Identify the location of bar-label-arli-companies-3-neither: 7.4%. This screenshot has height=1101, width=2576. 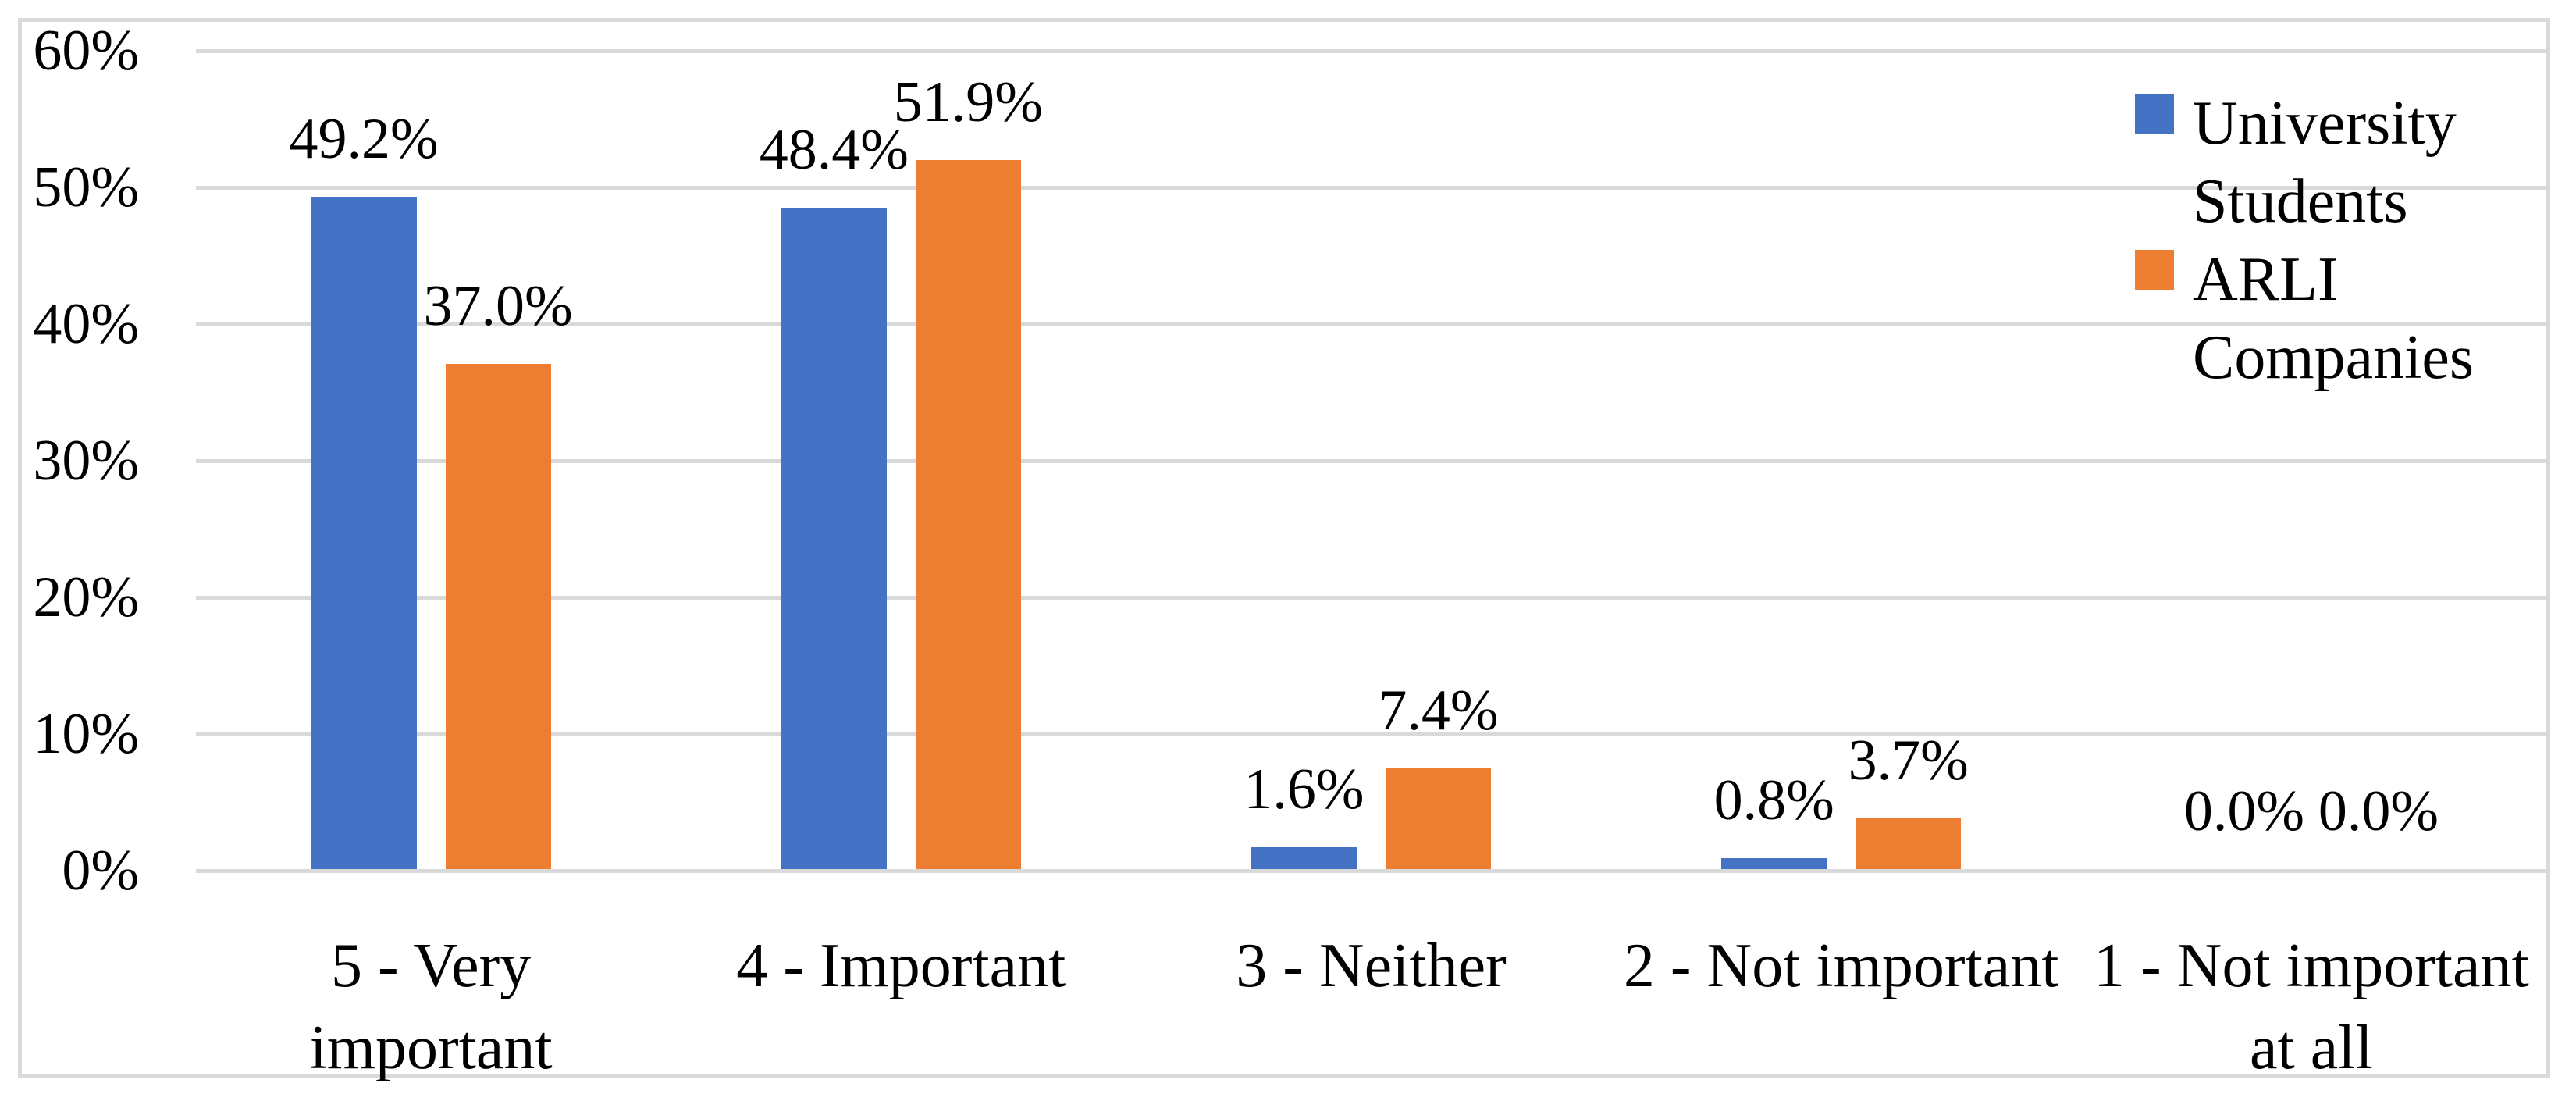
(1438, 710).